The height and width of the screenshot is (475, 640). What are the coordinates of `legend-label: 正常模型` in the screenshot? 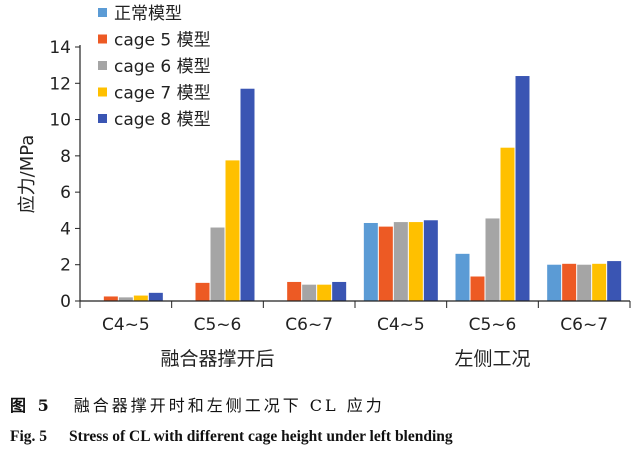 It's located at (148, 14).